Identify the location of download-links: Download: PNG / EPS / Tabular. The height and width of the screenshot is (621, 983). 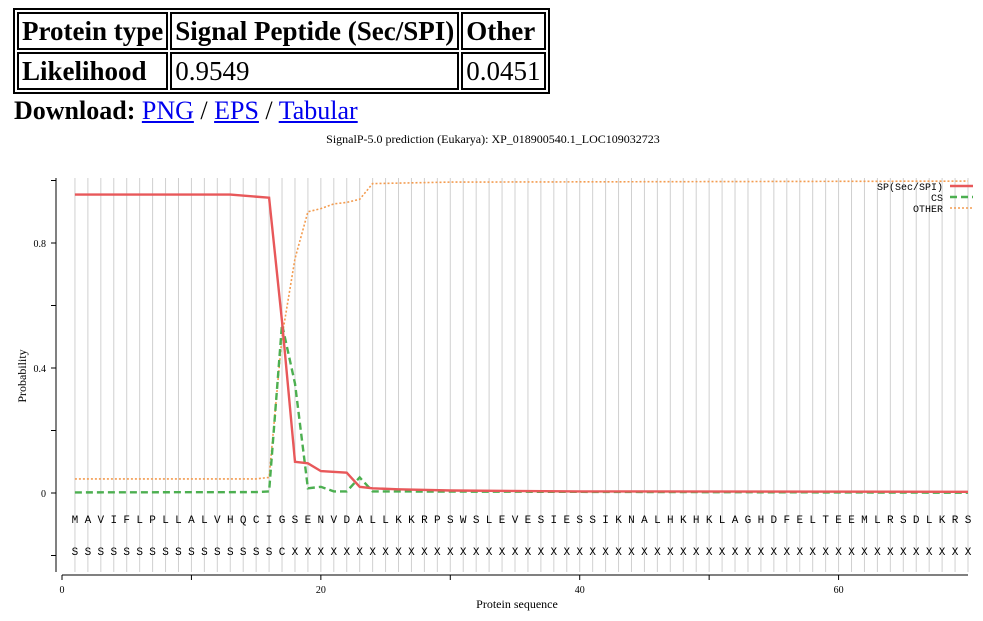
(186, 111).